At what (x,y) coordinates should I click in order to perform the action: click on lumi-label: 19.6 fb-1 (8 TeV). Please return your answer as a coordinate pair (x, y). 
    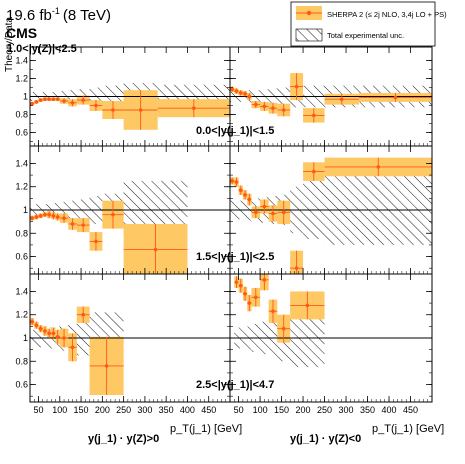
    Looking at the image, I should click on (58, 15).